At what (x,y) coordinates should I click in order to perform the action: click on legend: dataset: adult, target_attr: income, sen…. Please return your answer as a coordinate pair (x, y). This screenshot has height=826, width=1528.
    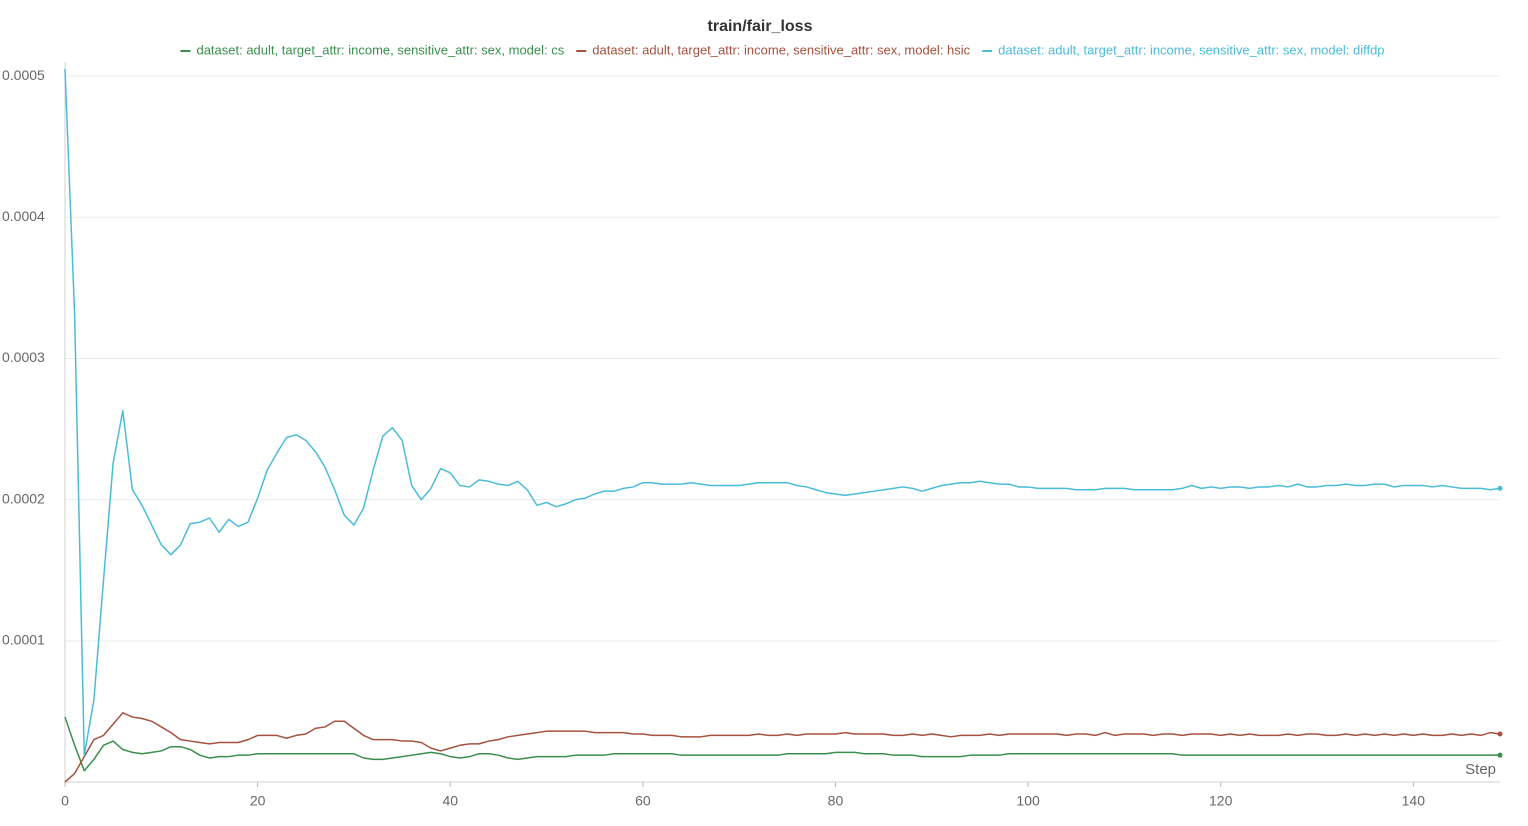
    Looking at the image, I should click on (782, 49).